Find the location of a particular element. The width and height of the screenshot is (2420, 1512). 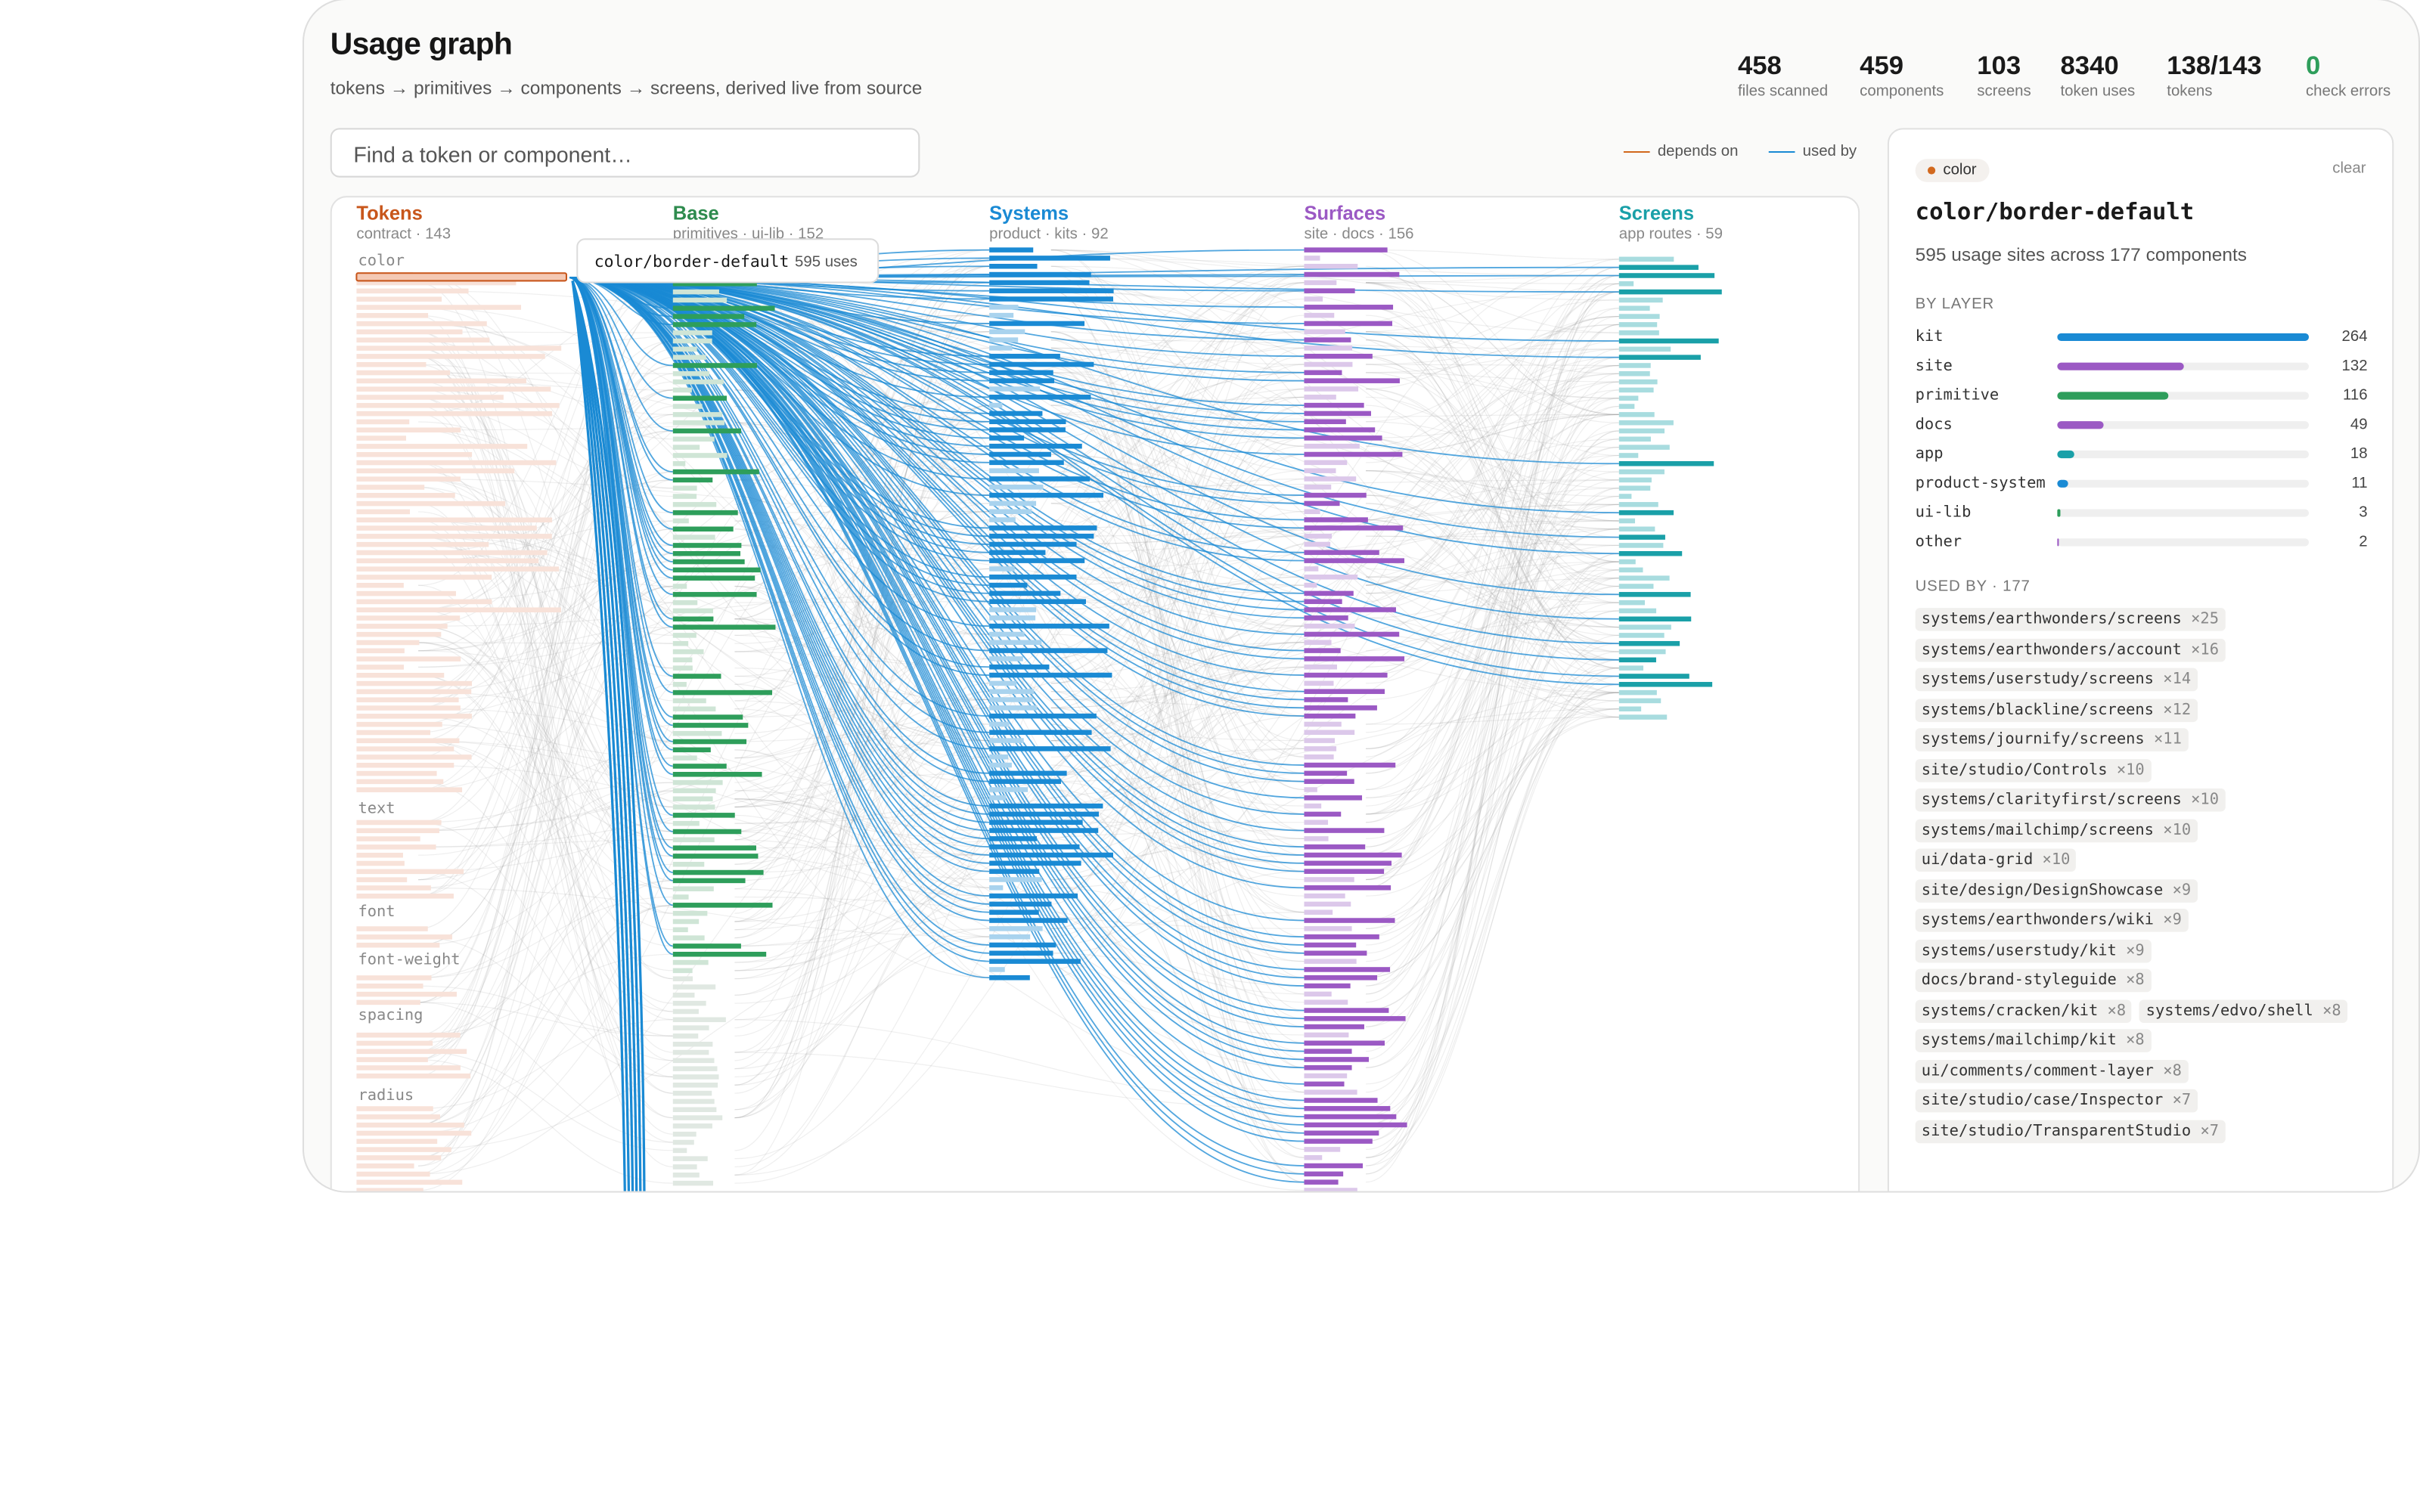

used-by-item: systems/clarityfirst/screens ×10 is located at coordinates (2070, 800).